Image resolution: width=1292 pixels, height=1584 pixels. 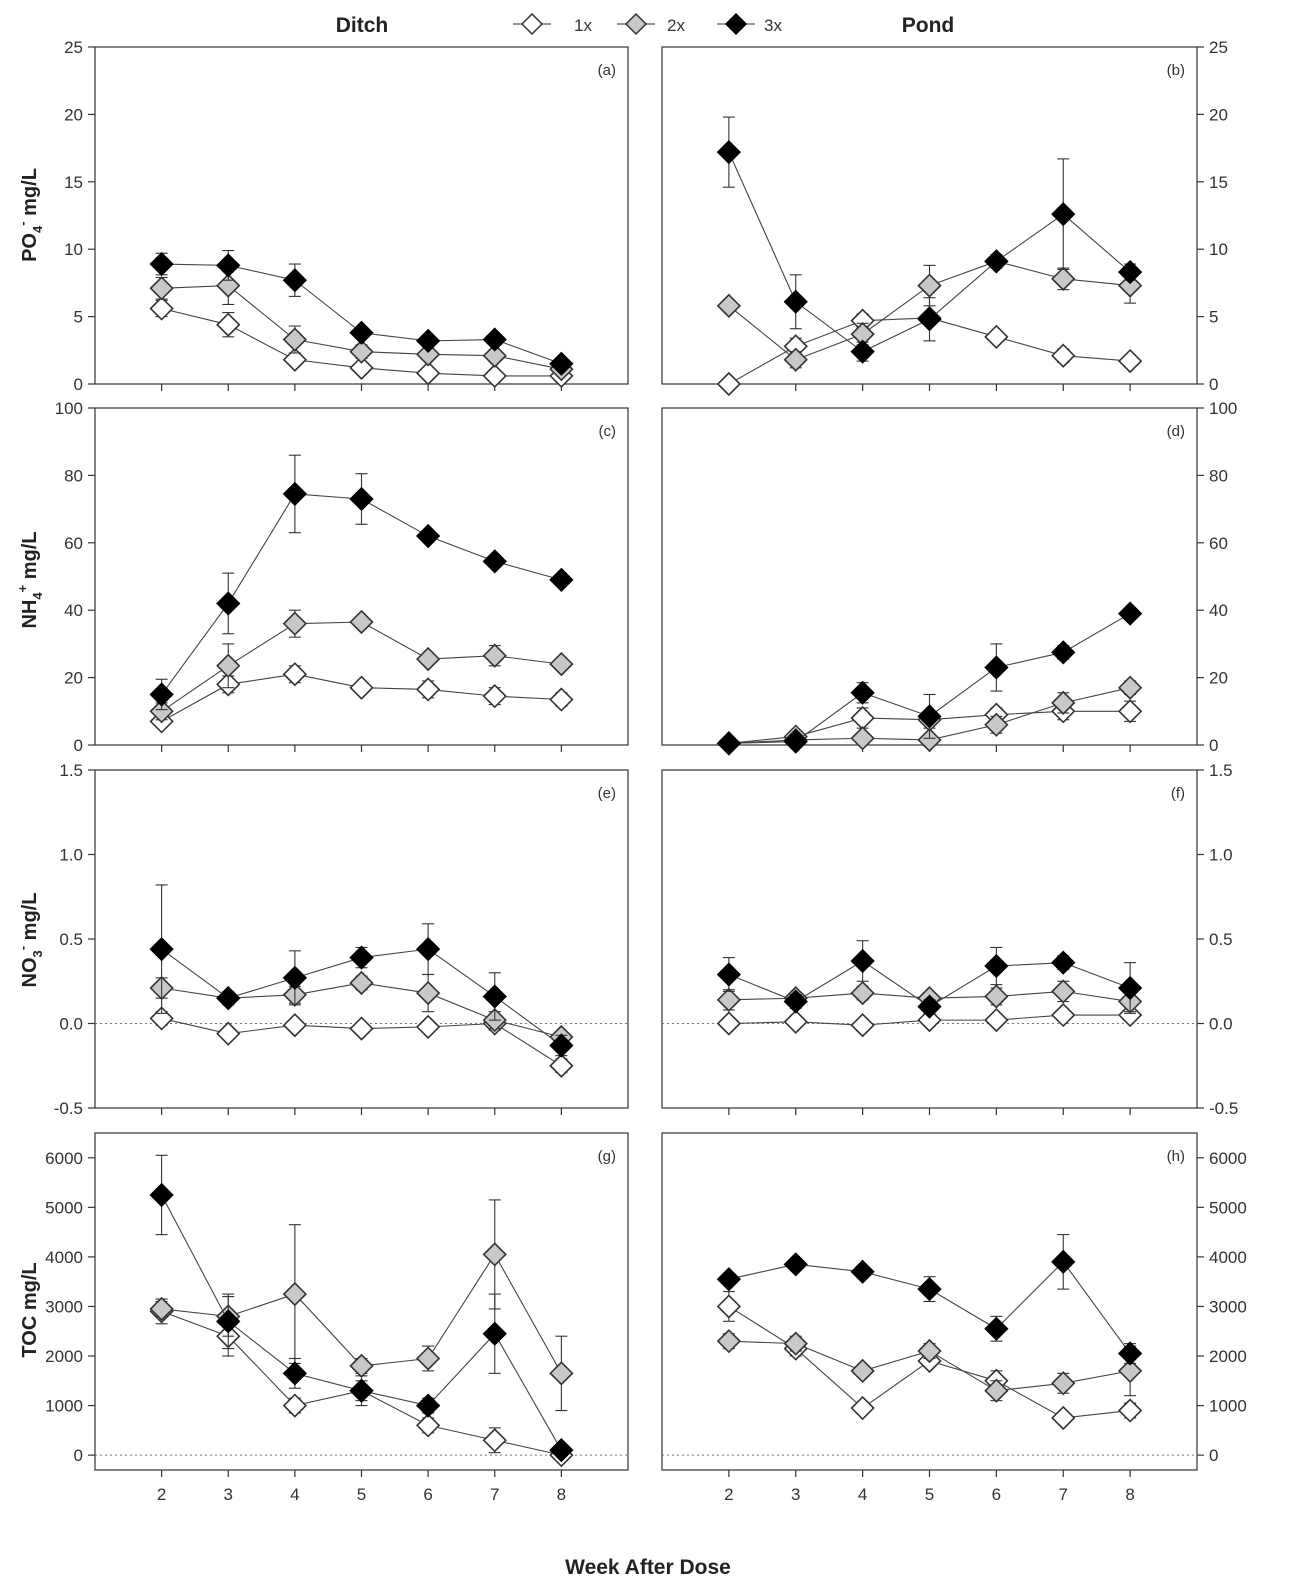 I want to click on y-label-nh4-unit: mg/L, so click(x=30, y=557).